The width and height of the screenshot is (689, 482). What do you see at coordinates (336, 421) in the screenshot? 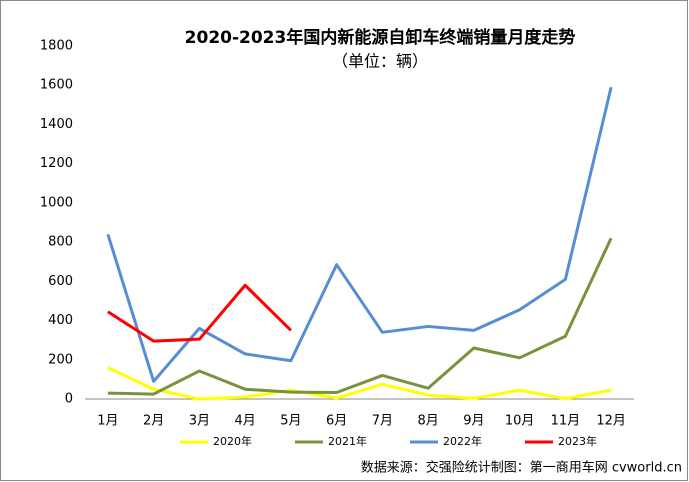
I see `x-tick-label: 6月` at bounding box center [336, 421].